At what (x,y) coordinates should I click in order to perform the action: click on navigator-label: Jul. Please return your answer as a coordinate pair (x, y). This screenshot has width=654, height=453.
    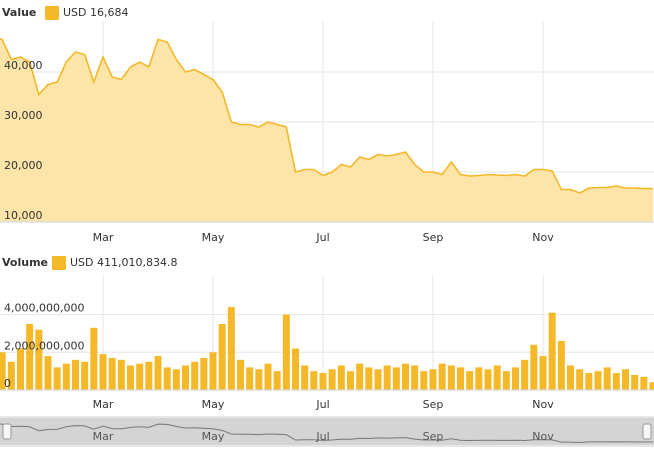
    Looking at the image, I should click on (322, 436).